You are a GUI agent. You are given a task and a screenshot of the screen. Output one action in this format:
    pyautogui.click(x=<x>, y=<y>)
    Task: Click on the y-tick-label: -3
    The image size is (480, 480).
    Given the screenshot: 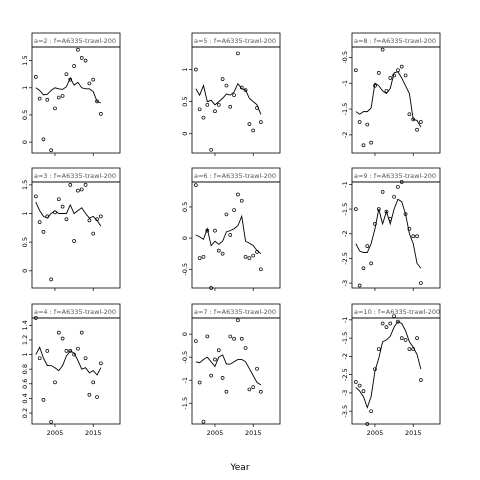 What is the action you would take?
    pyautogui.click(x=345, y=283)
    